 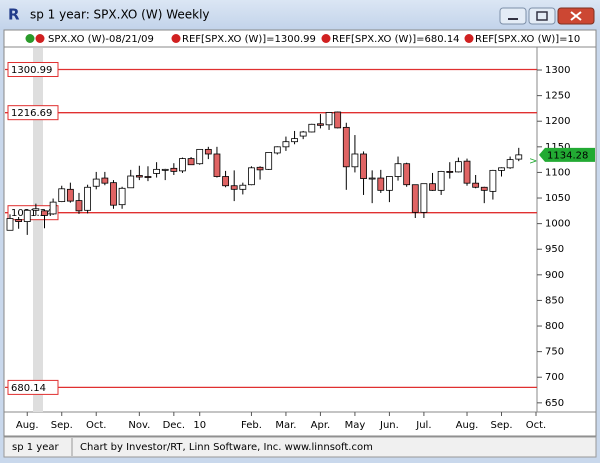 I want to click on x-tick-label: 10, so click(x=199, y=425).